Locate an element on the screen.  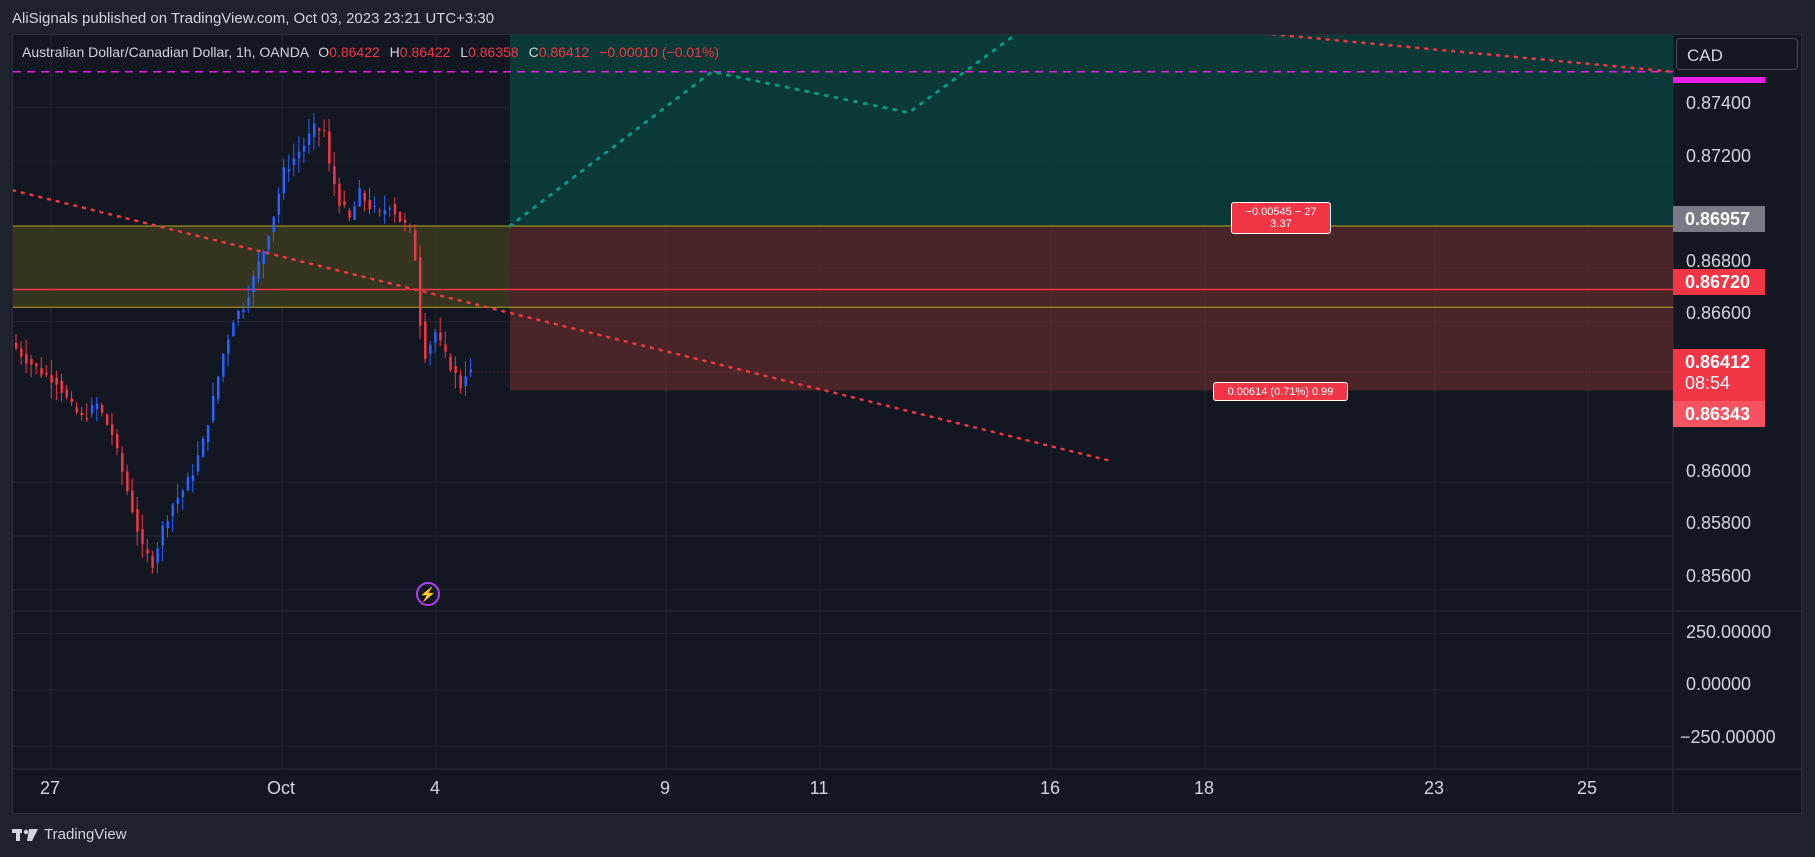
target-zone is located at coordinates (1091, 131).